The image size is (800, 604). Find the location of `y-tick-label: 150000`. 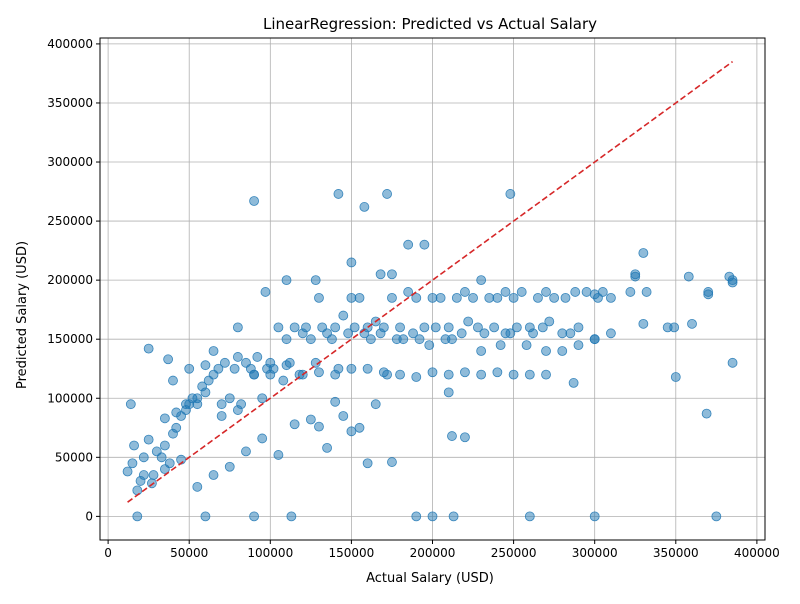

y-tick-label: 150000 is located at coordinates (70, 339).